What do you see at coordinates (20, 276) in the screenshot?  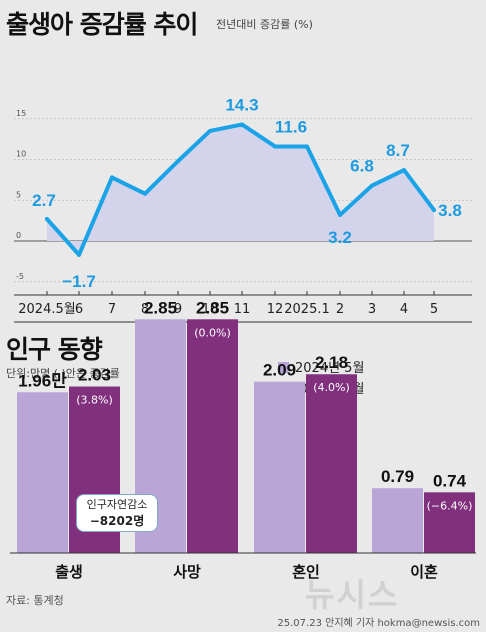 I see `y-tick-label: -5` at bounding box center [20, 276].